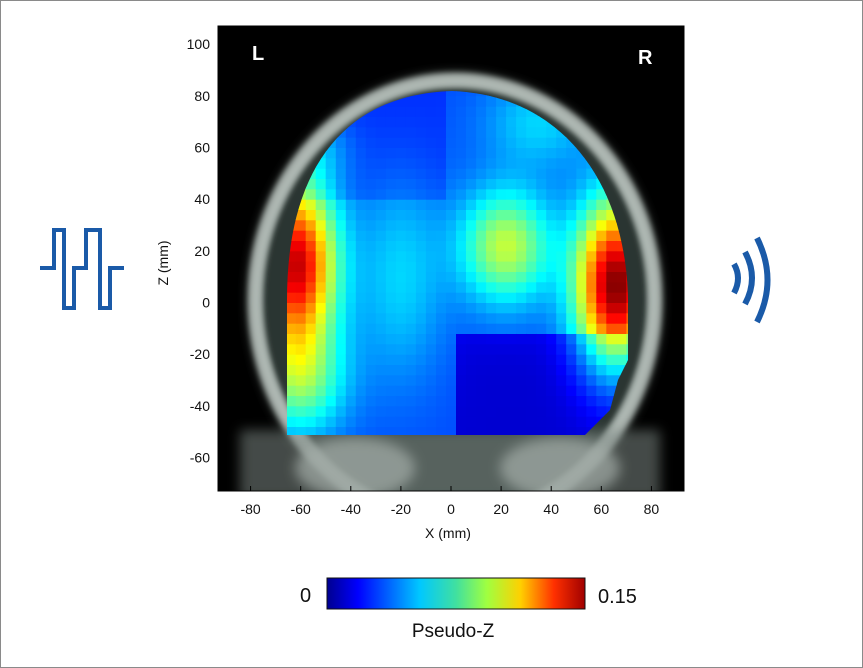  I want to click on y-tick-label: -20, so click(200, 354).